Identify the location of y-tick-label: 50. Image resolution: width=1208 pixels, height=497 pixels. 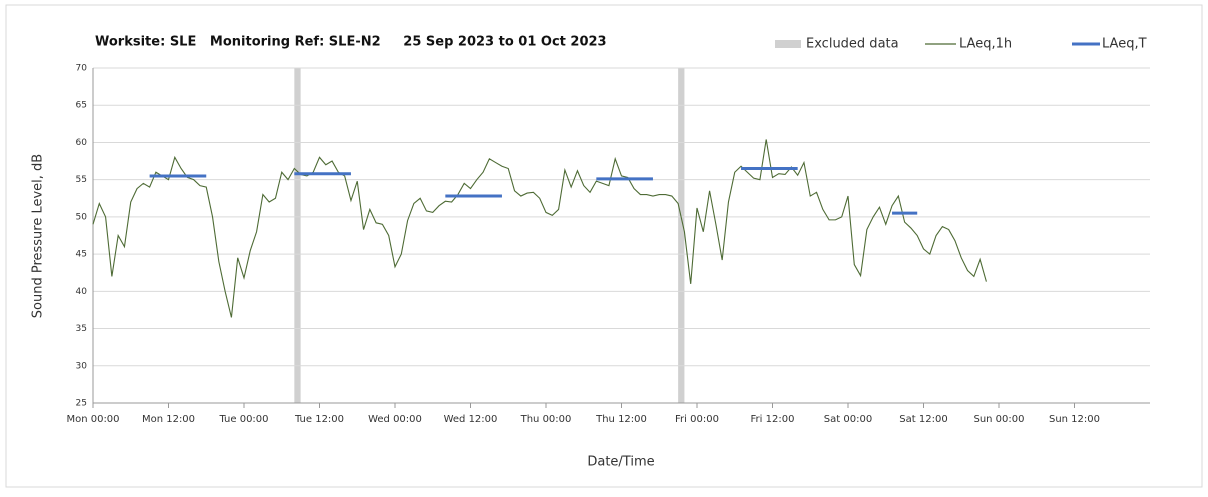
(82, 217).